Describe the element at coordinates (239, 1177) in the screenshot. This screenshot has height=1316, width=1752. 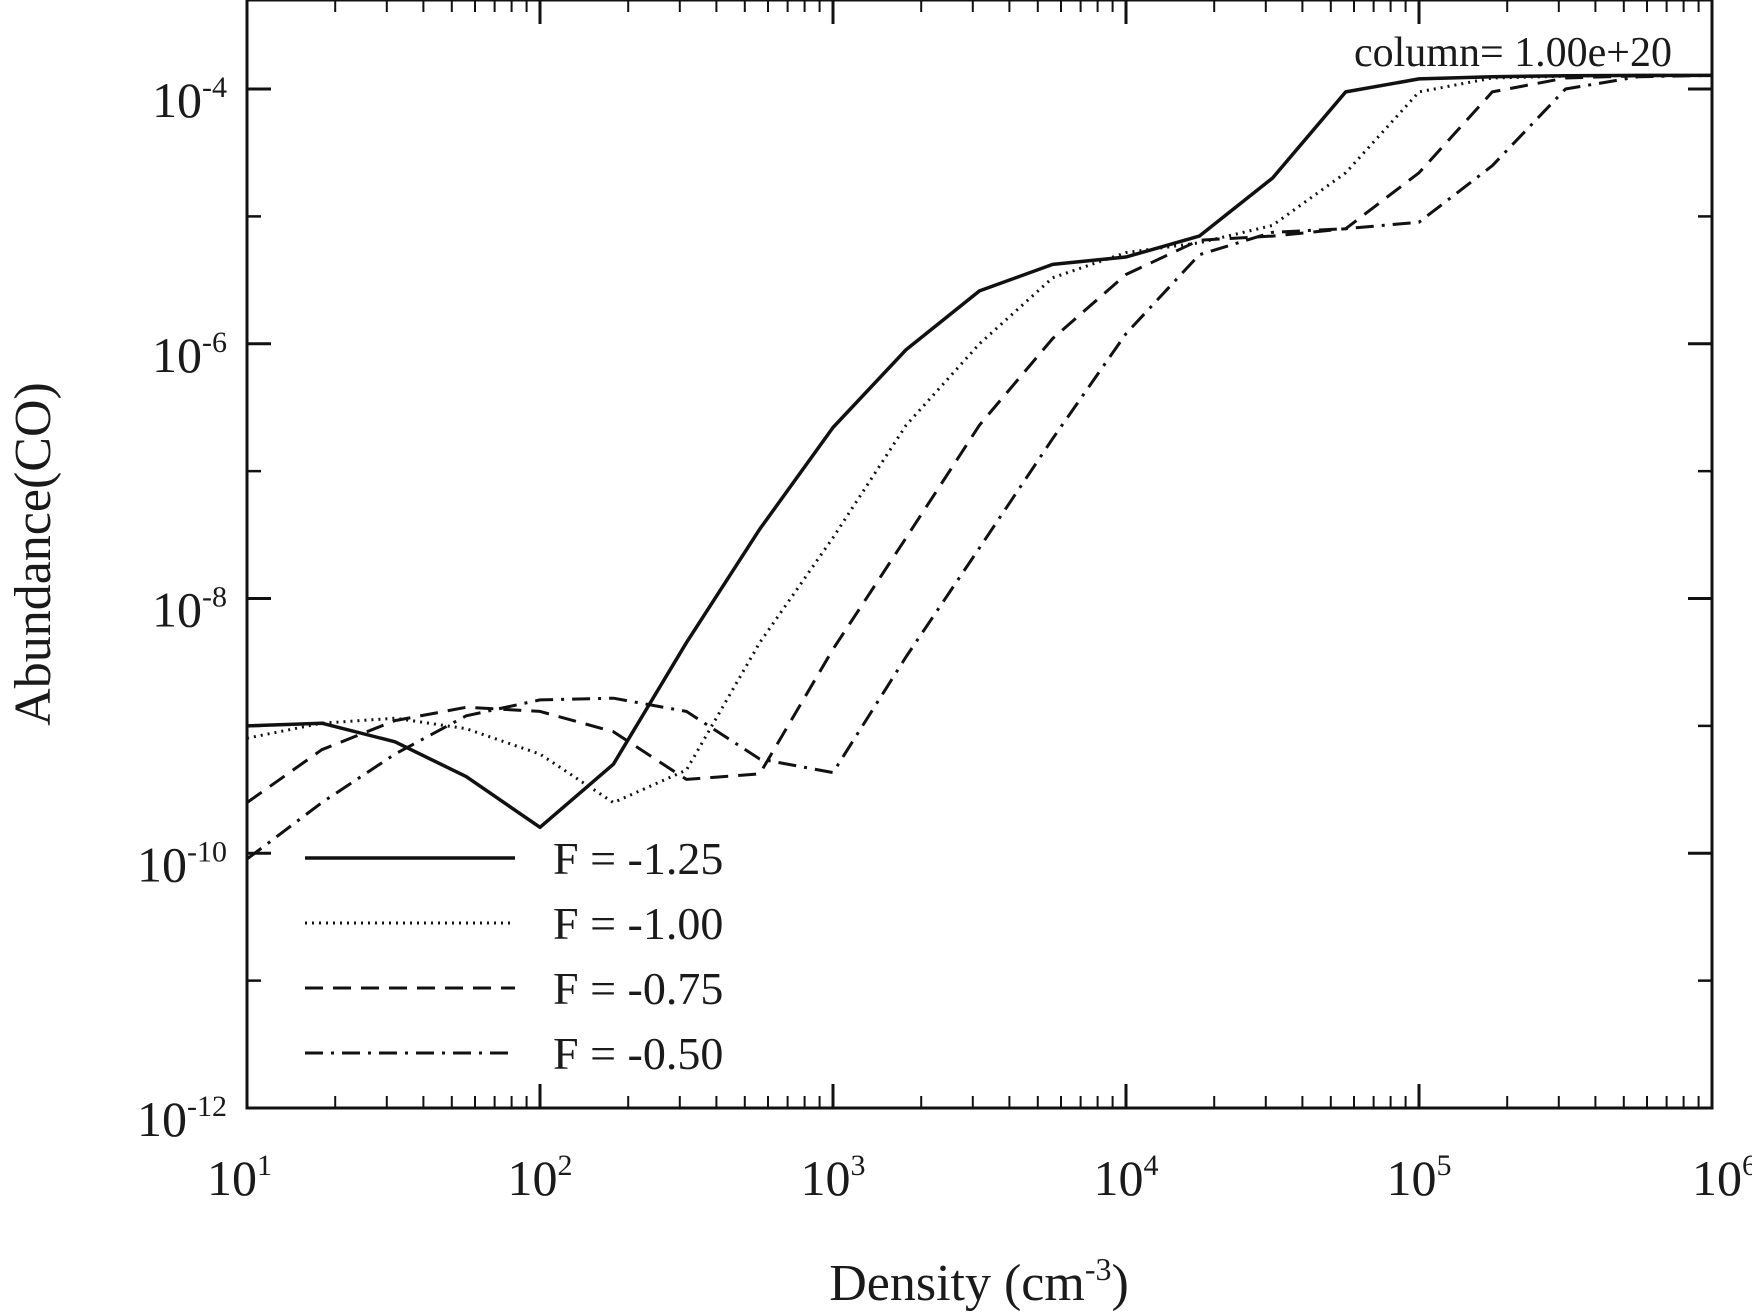
I see `x-tick-label-1: 10¹` at that location.